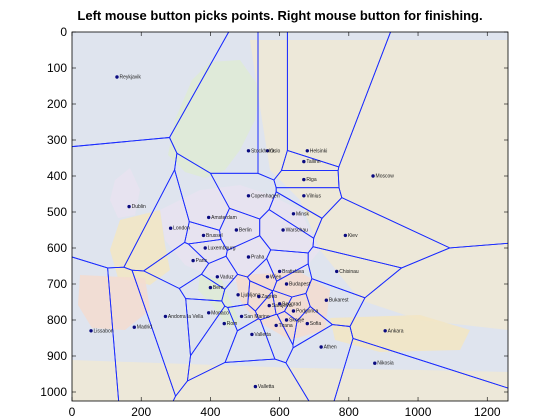  I want to click on city-label: Dublin, so click(139, 207).